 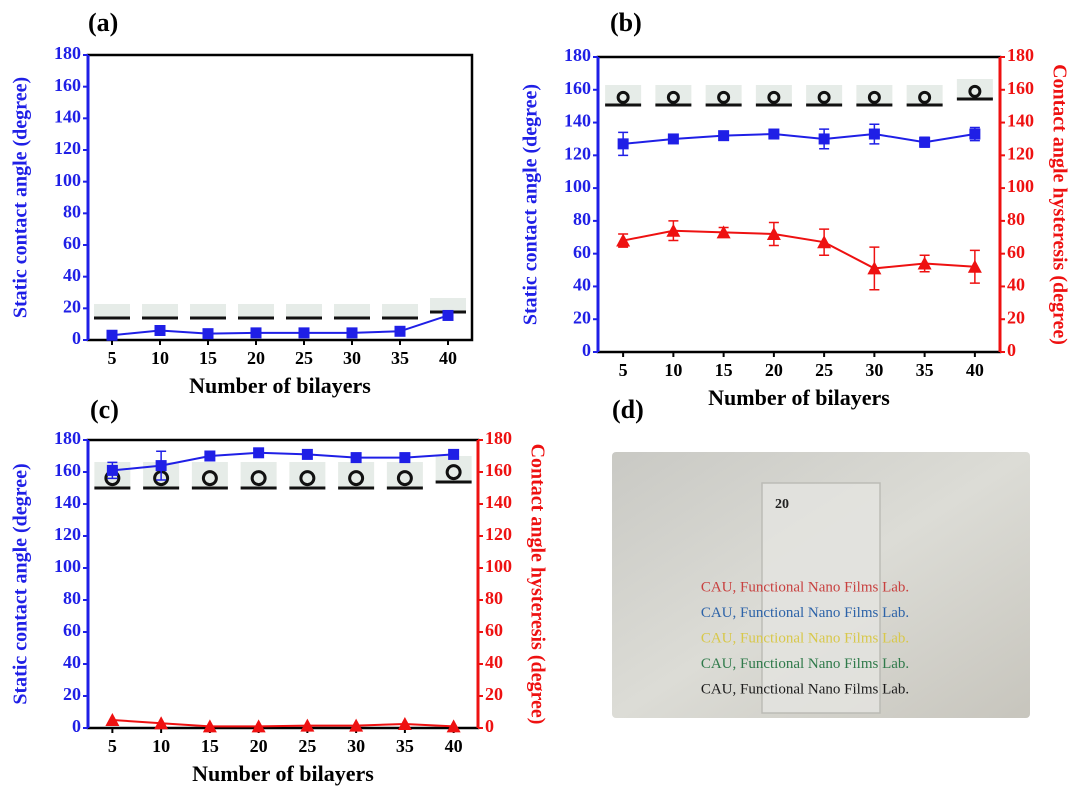 What do you see at coordinates (531, 204) in the screenshot?
I see `y-axis-title: Static contact angle (degree)` at bounding box center [531, 204].